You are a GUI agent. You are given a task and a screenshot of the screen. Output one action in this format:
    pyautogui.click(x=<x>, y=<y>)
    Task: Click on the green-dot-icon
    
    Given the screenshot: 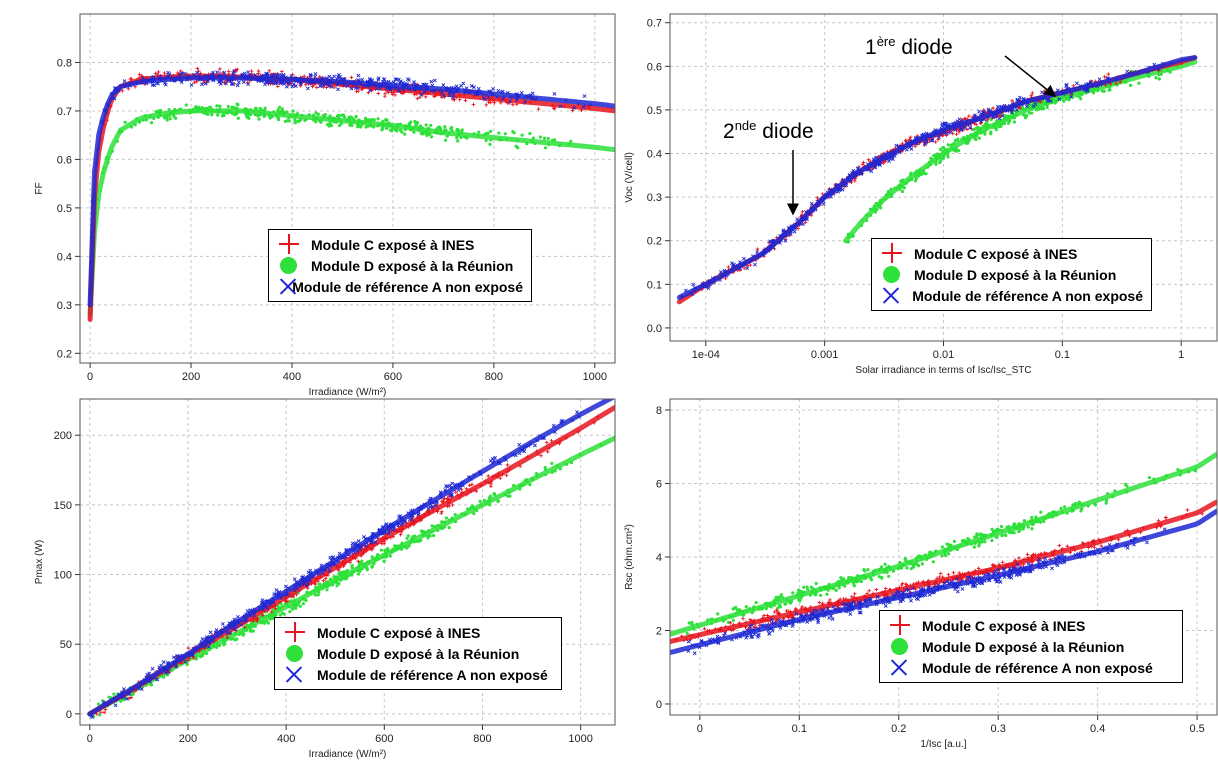 What is the action you would take?
    pyautogui.click(x=294, y=653)
    